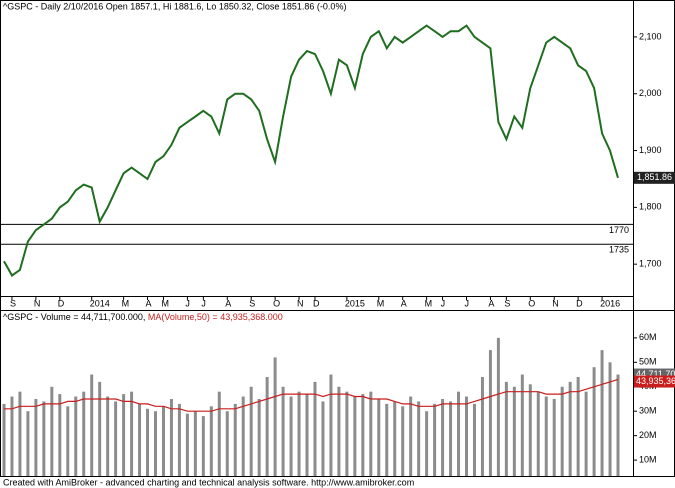  I want to click on y-tick-label: 30M, so click(648, 411).